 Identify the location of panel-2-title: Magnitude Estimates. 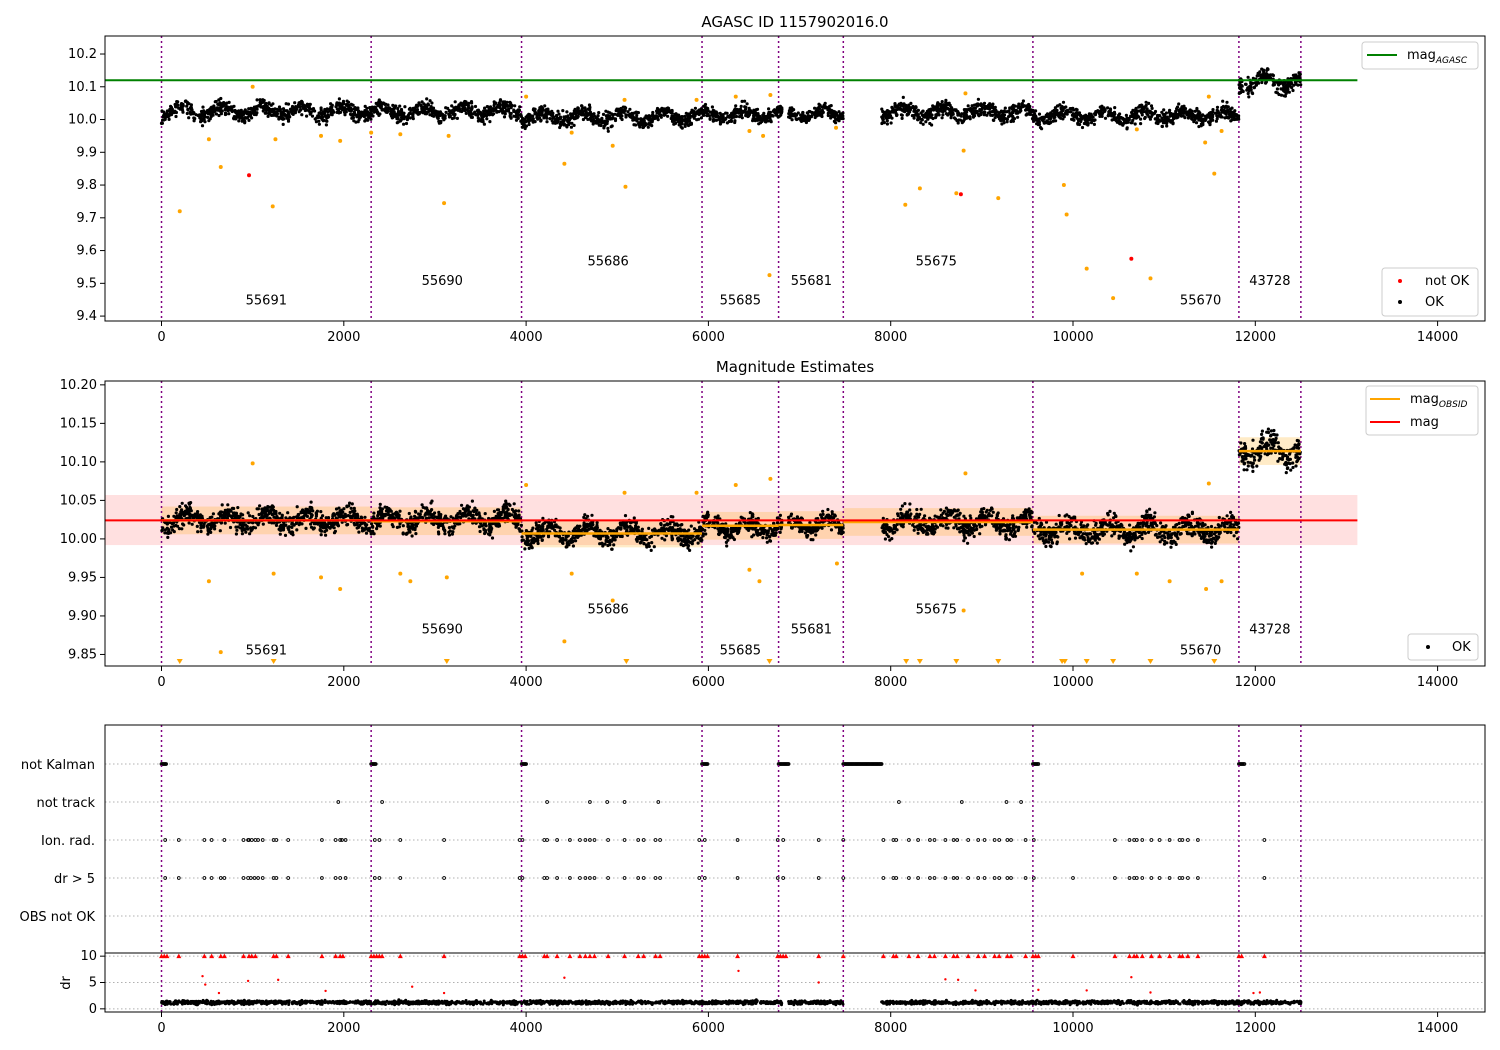
(795, 367).